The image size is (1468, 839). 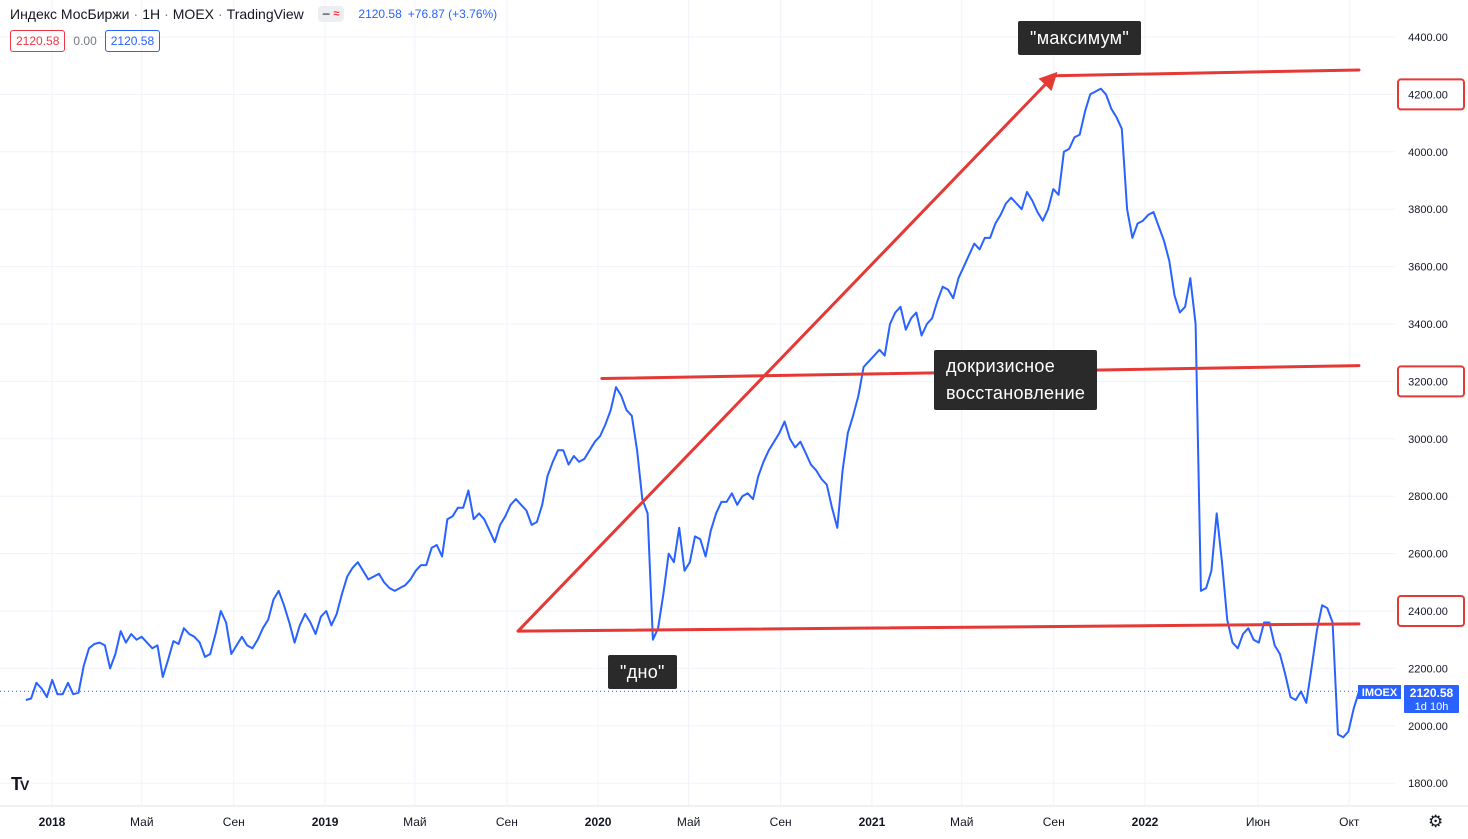 I want to click on spread-value: 0.00, so click(x=85, y=41).